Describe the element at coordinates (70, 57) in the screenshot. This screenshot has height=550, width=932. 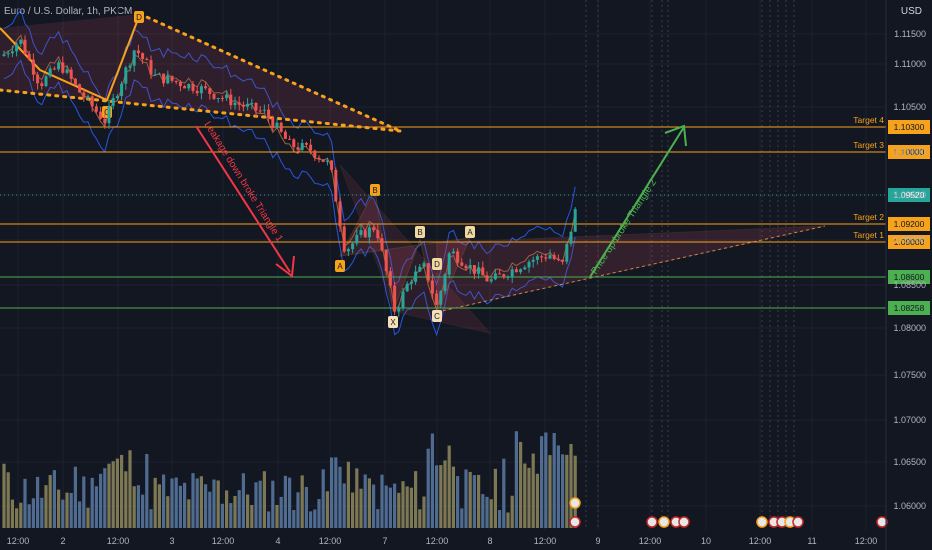
I see `zigzag-cd` at that location.